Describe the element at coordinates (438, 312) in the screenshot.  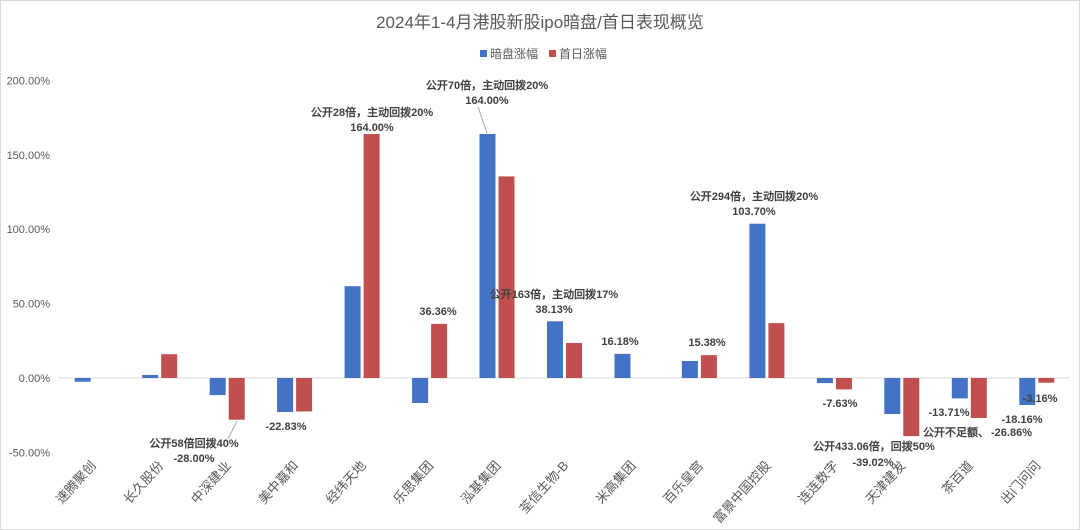
I see `data-label: 36.36%` at that location.